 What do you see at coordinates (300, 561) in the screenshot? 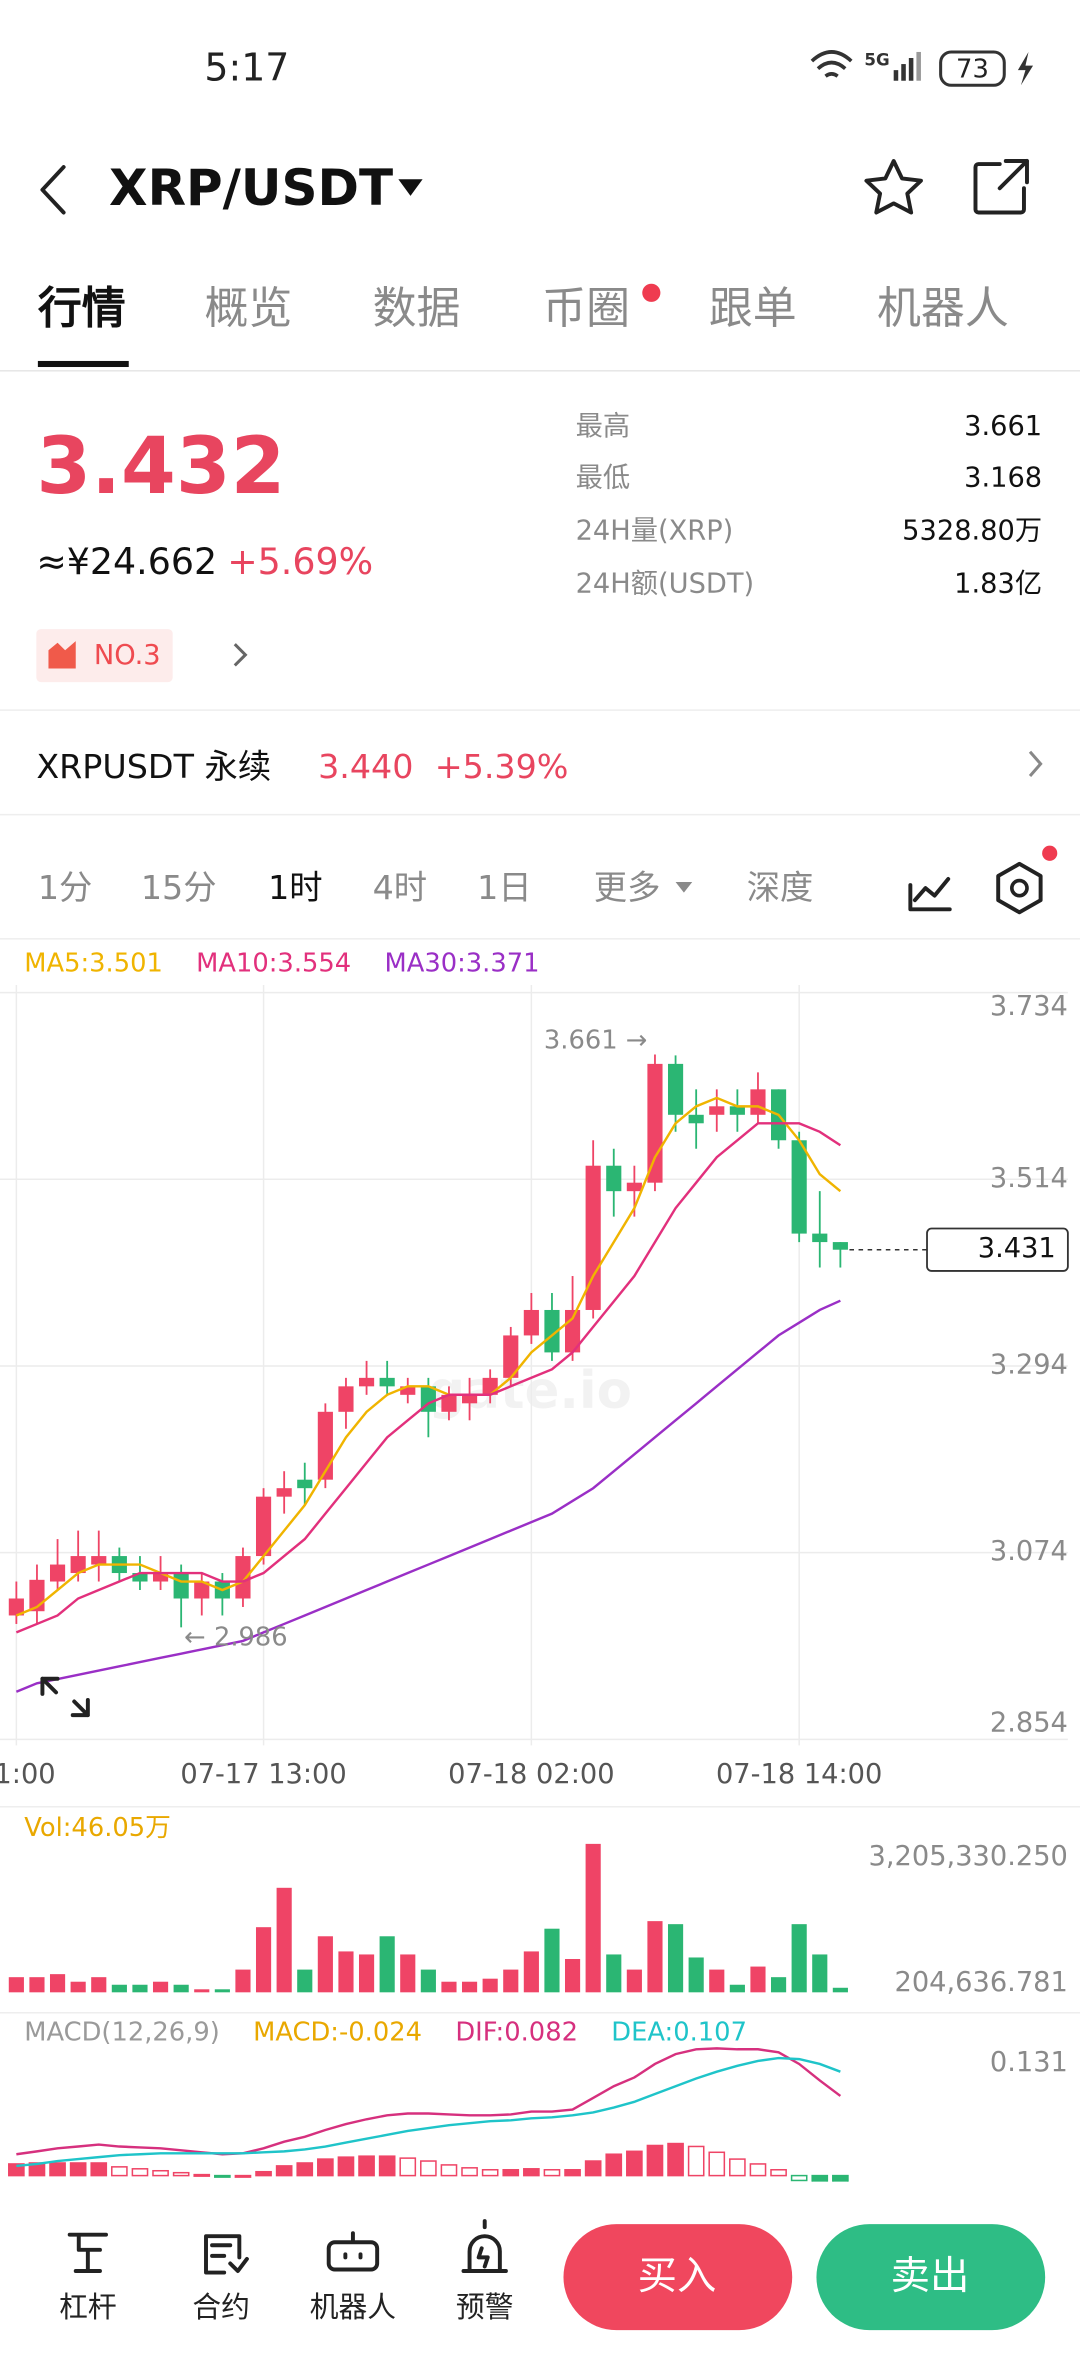
I see `price-change: +5.69%` at bounding box center [300, 561].